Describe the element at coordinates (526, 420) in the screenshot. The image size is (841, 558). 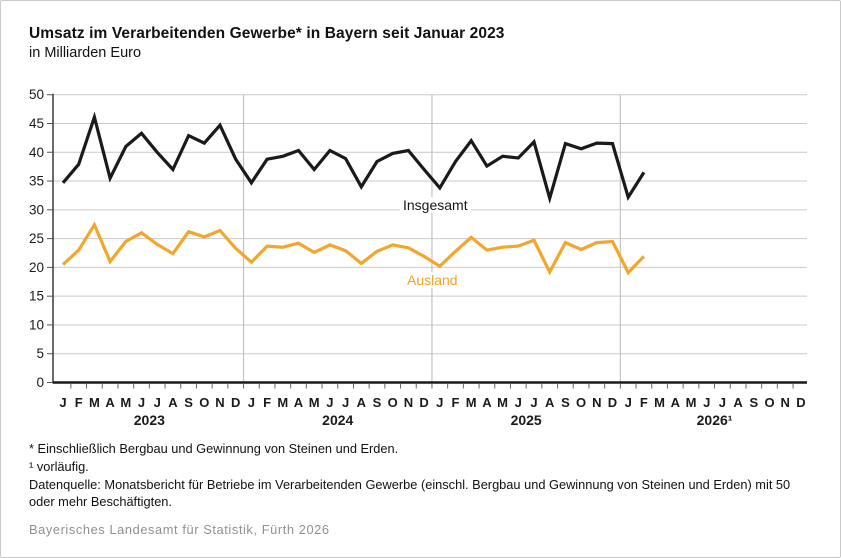
I see `svg-text: 2025` at that location.